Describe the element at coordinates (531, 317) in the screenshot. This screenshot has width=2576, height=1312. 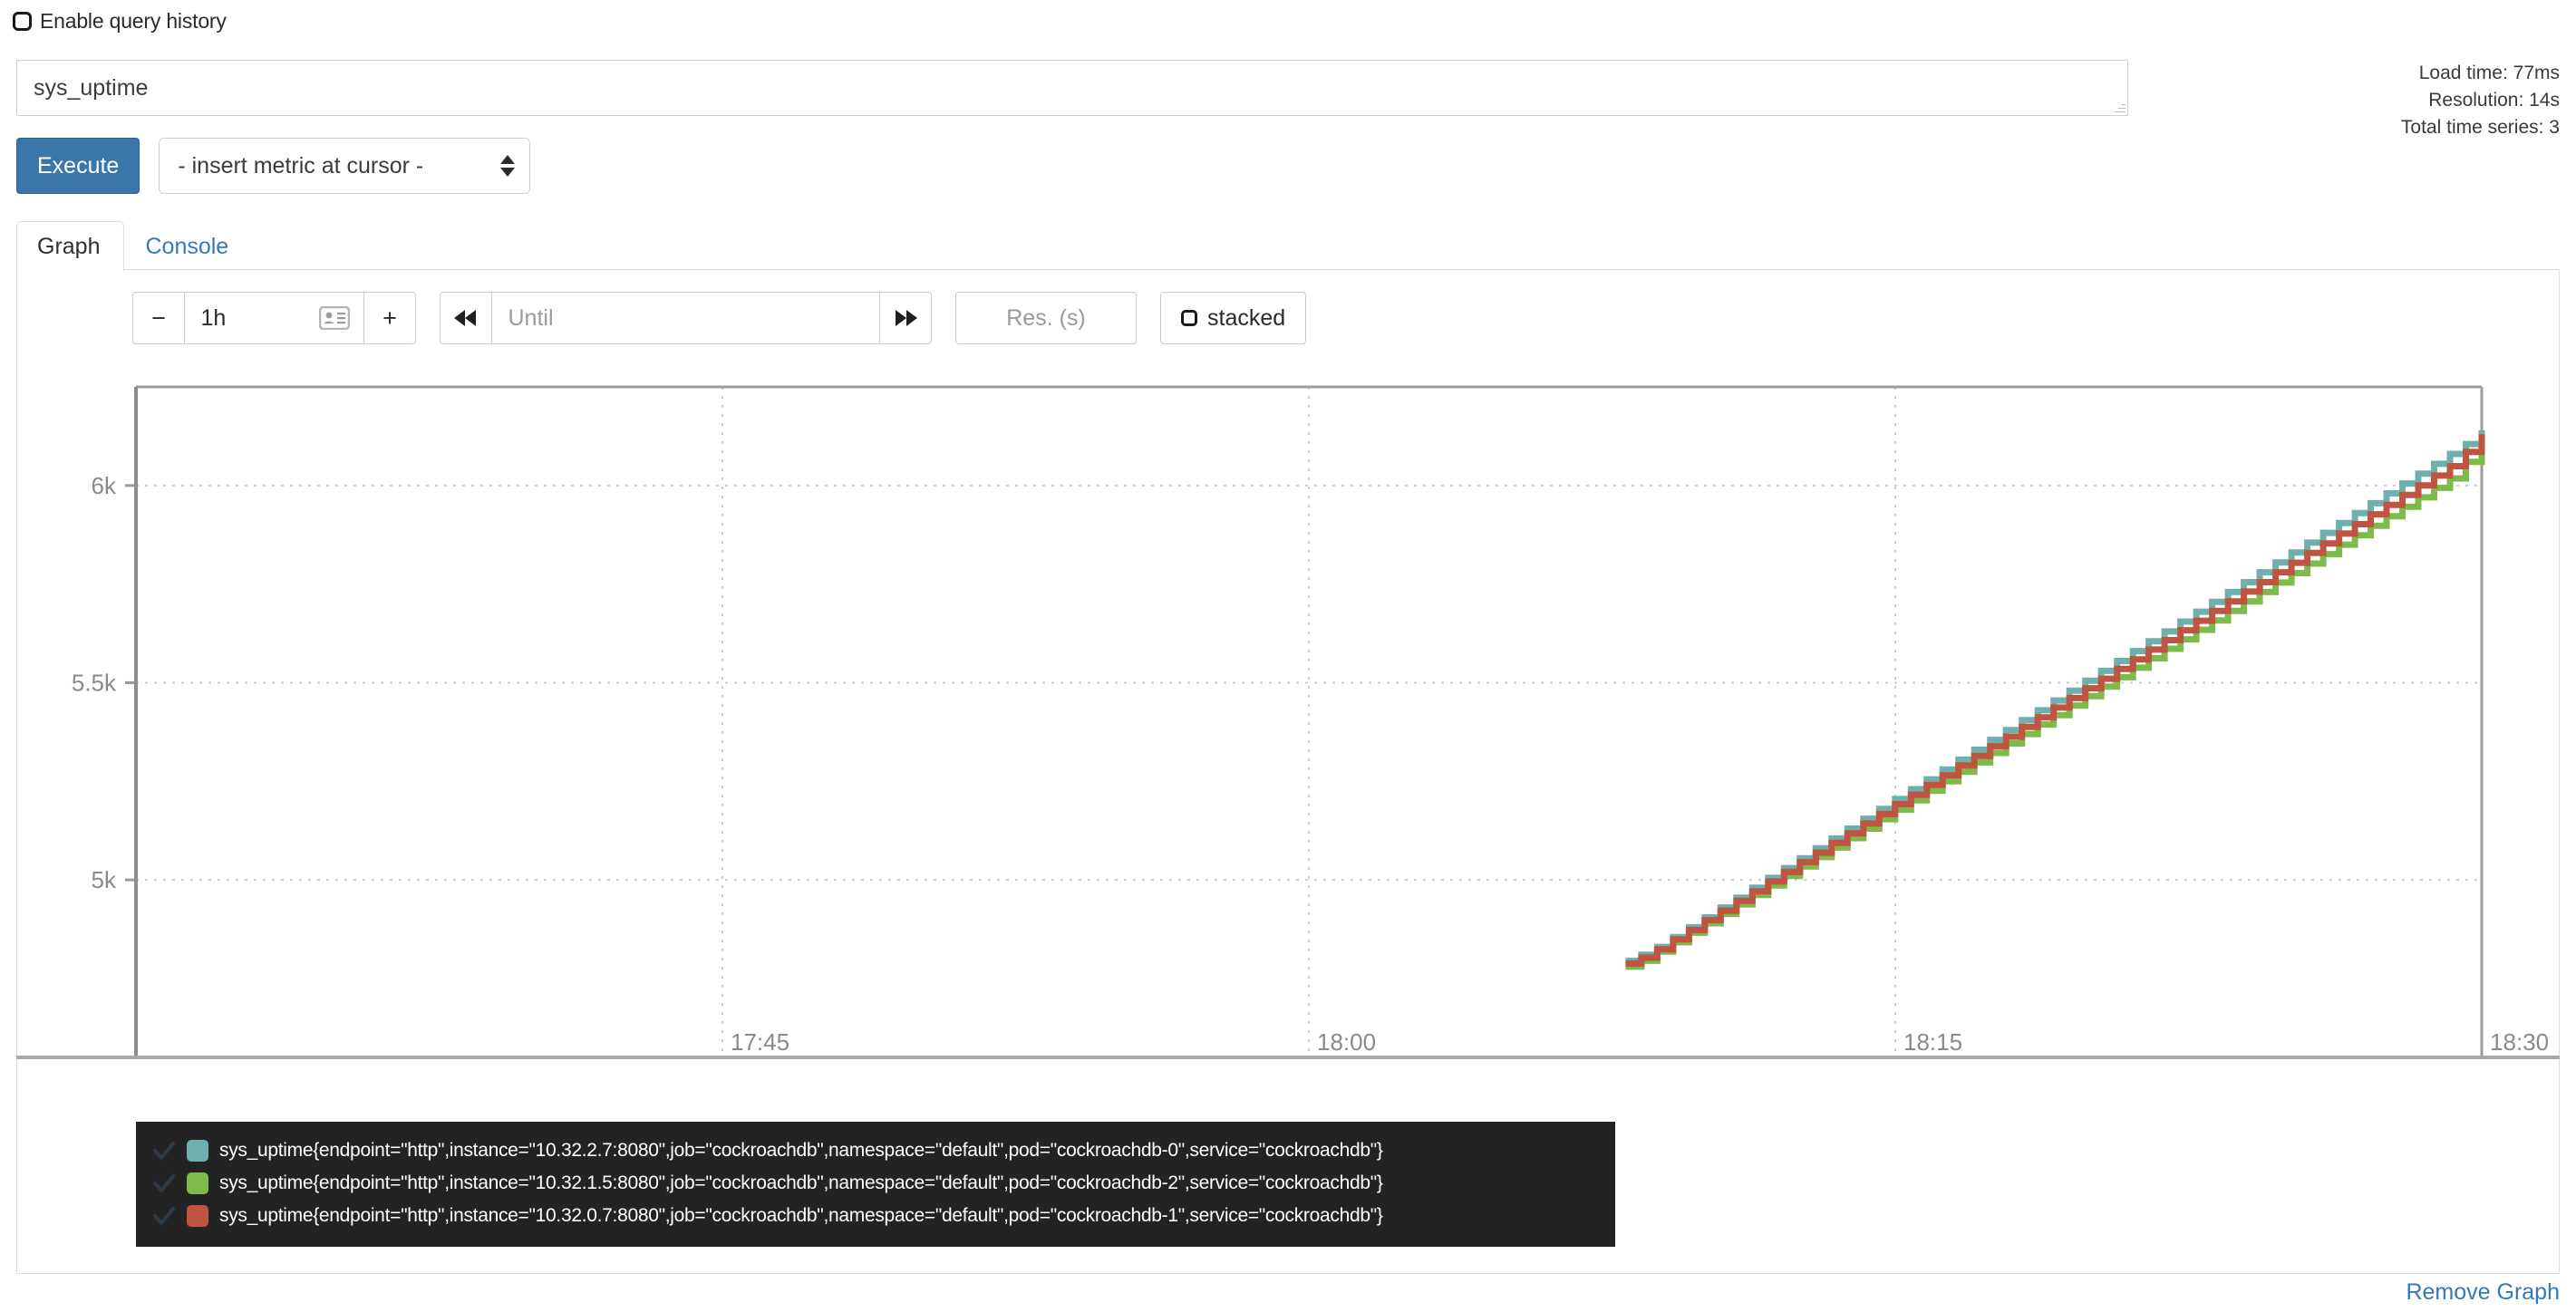
I see `until-placeholder: Until` at that location.